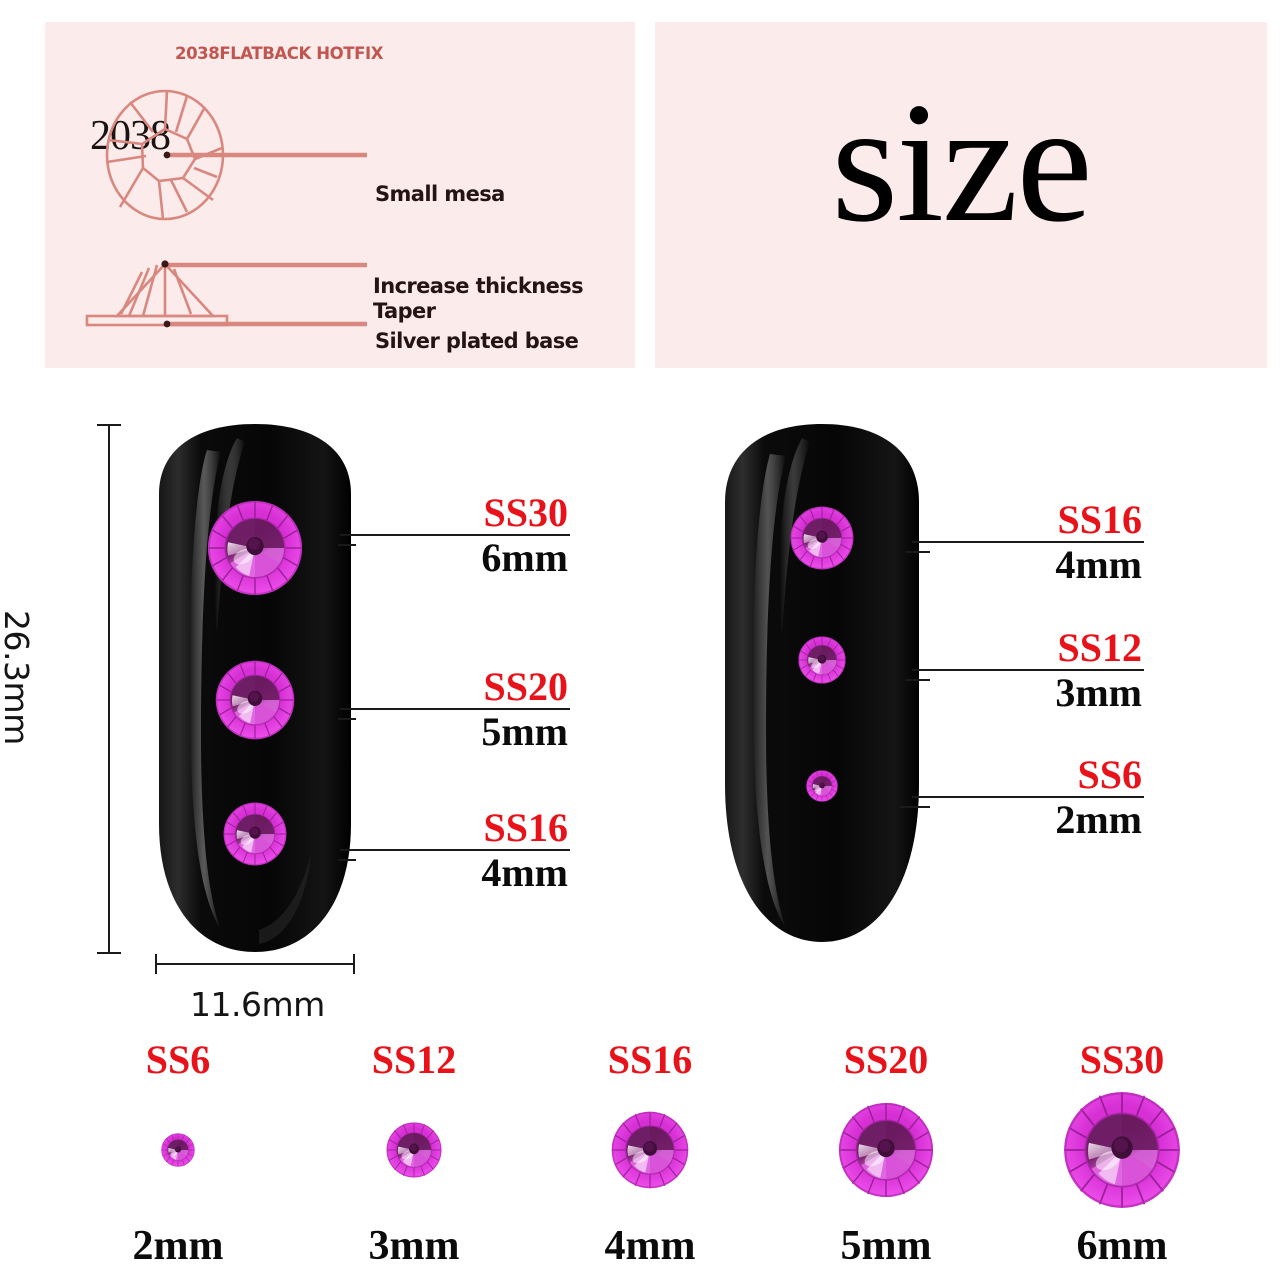  What do you see at coordinates (524, 731) in the screenshot?
I see `leader-mm-text: 5mm` at bounding box center [524, 731].